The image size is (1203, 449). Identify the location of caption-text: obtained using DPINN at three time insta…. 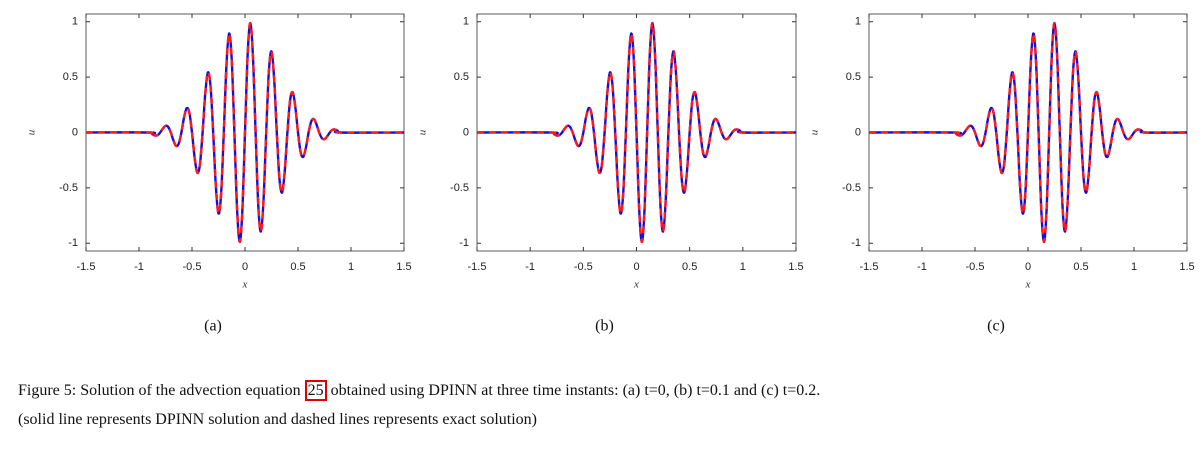
(573, 390).